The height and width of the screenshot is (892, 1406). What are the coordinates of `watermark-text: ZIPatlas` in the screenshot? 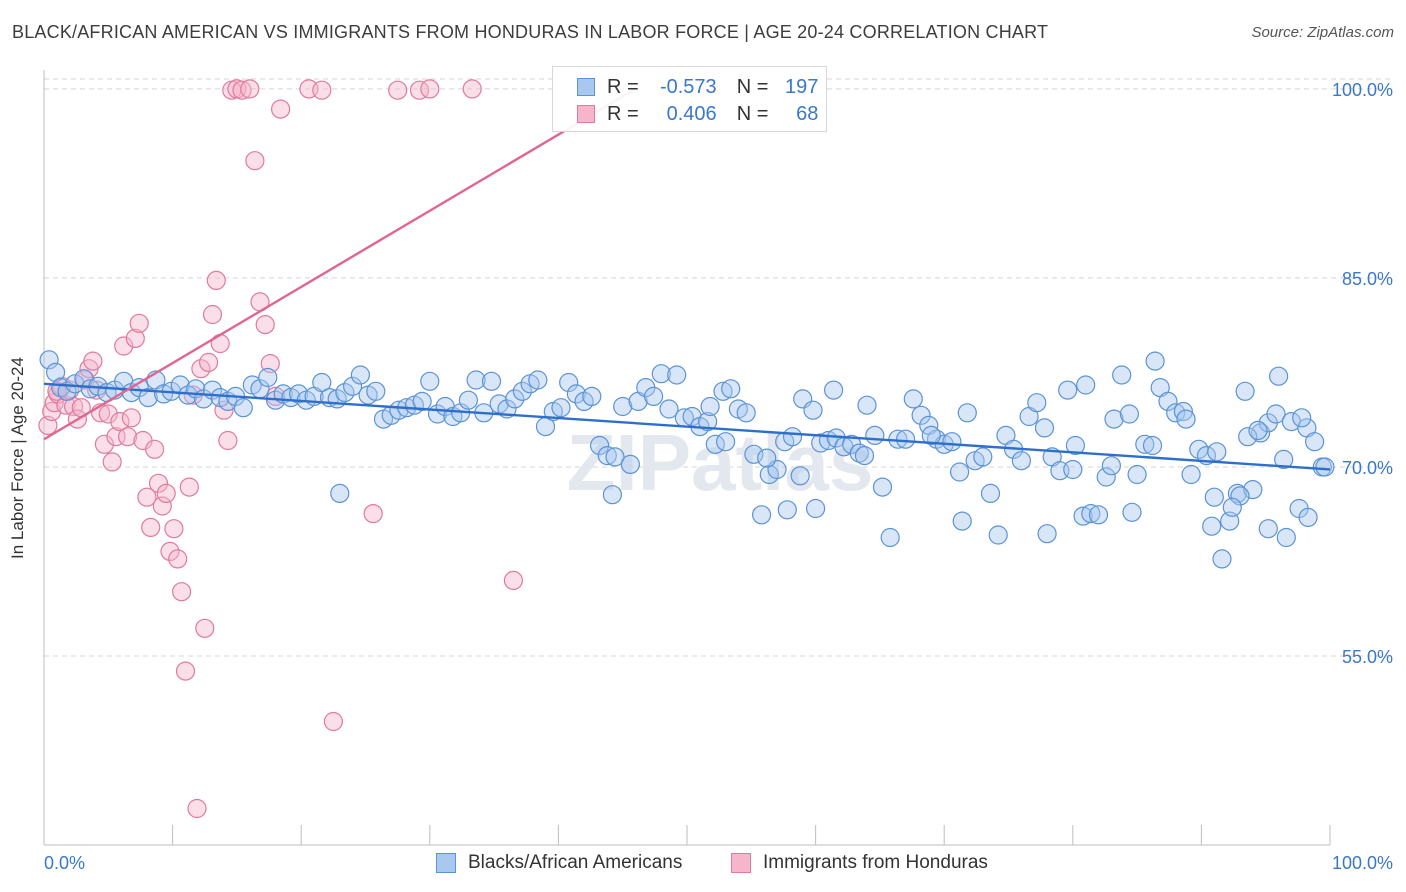 It's located at (720, 462).